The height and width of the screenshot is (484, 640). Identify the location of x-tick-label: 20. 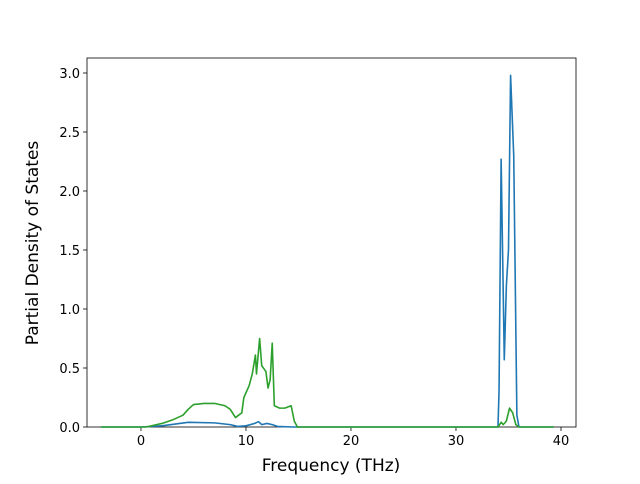
(351, 441).